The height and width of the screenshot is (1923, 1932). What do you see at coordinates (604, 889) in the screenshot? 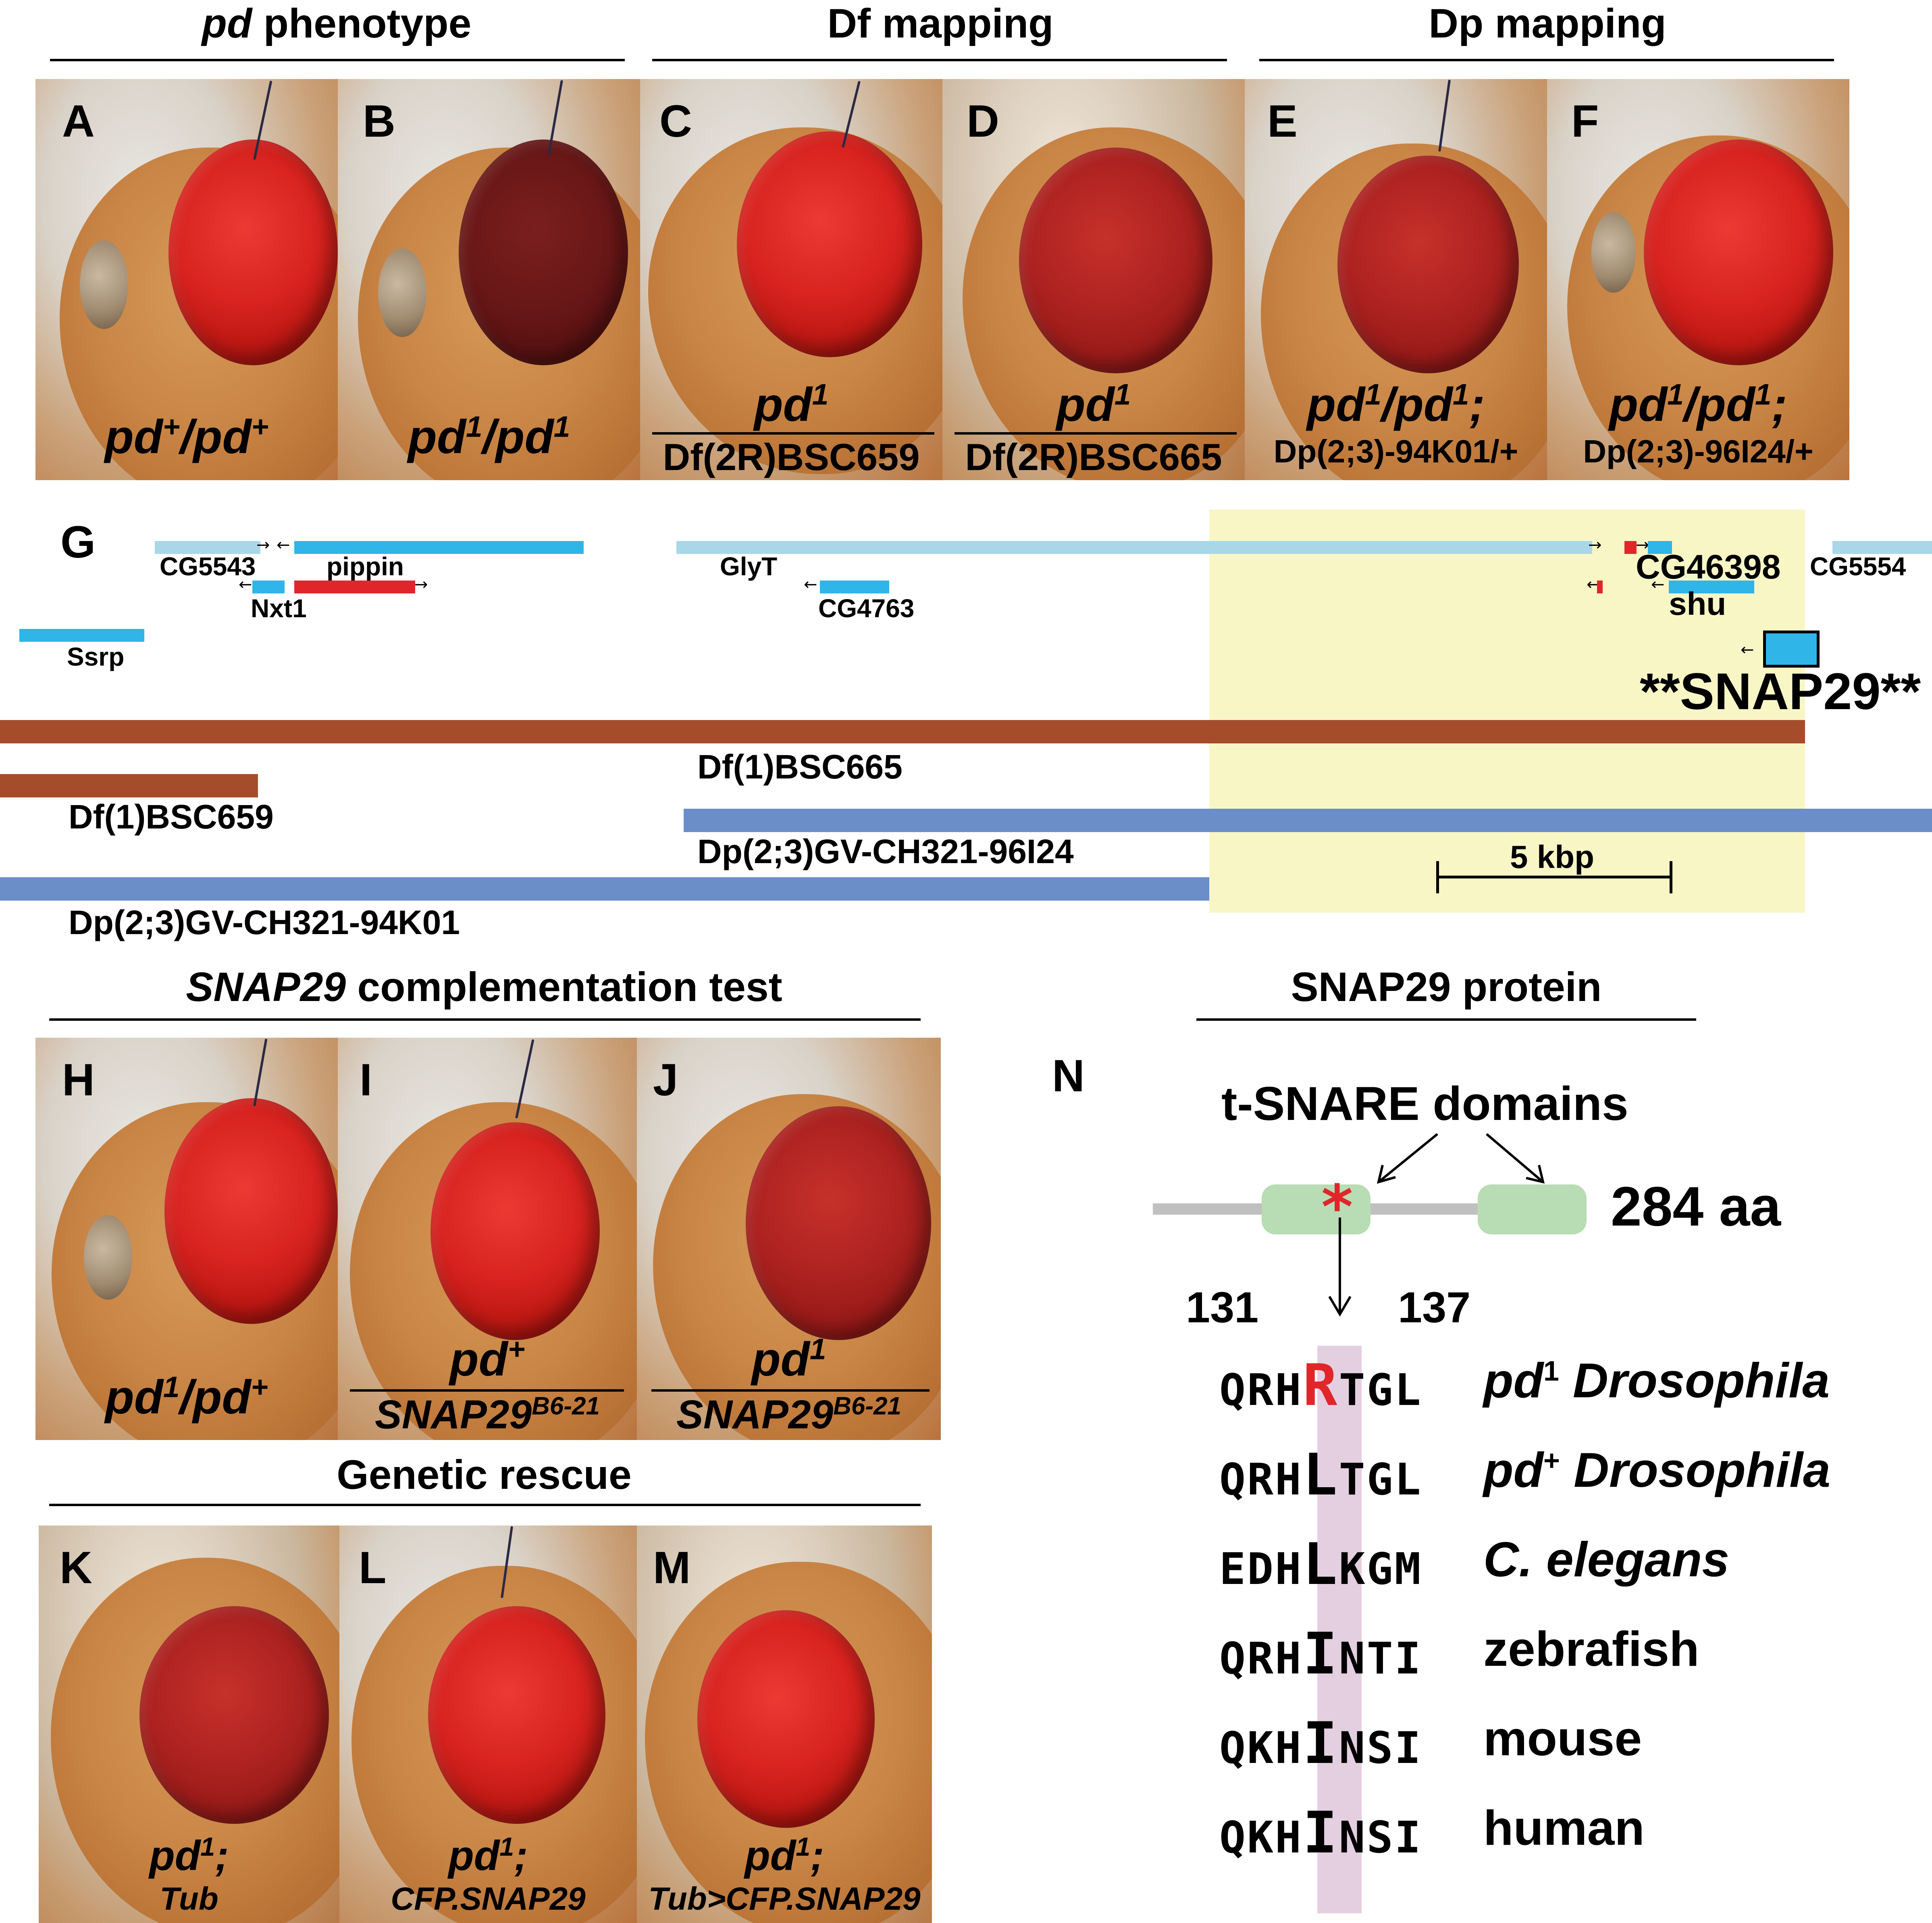
I see `dp-bar-94k01` at bounding box center [604, 889].